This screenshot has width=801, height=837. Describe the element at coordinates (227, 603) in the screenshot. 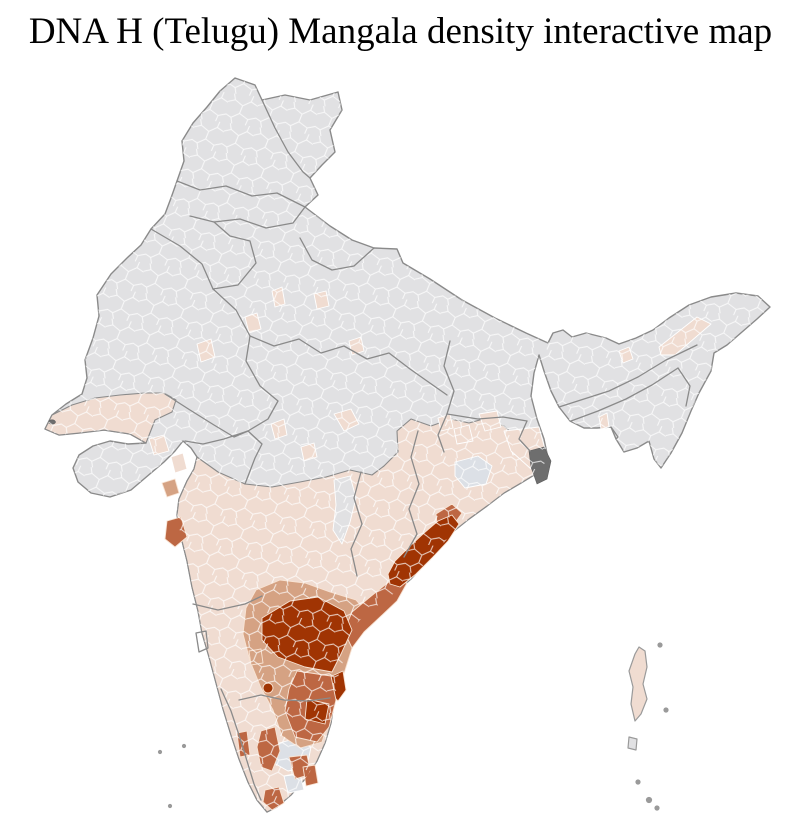

I see `border-mah-karnataka` at that location.